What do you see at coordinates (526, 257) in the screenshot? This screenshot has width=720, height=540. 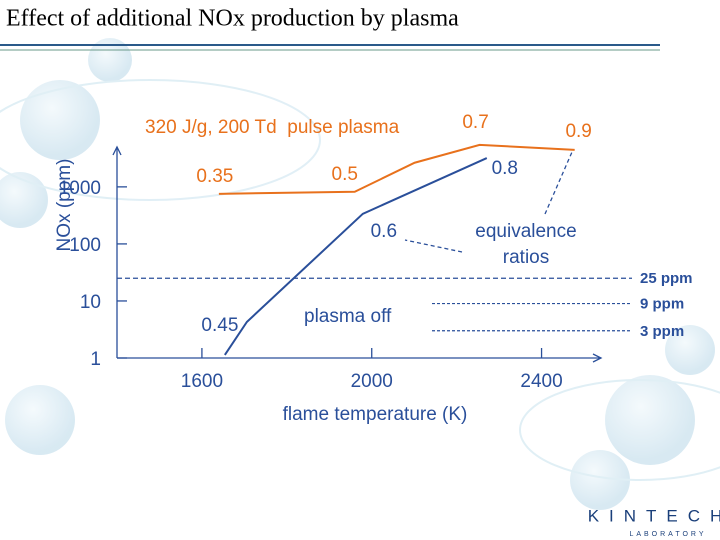 I see `annotation: ratios` at bounding box center [526, 257].